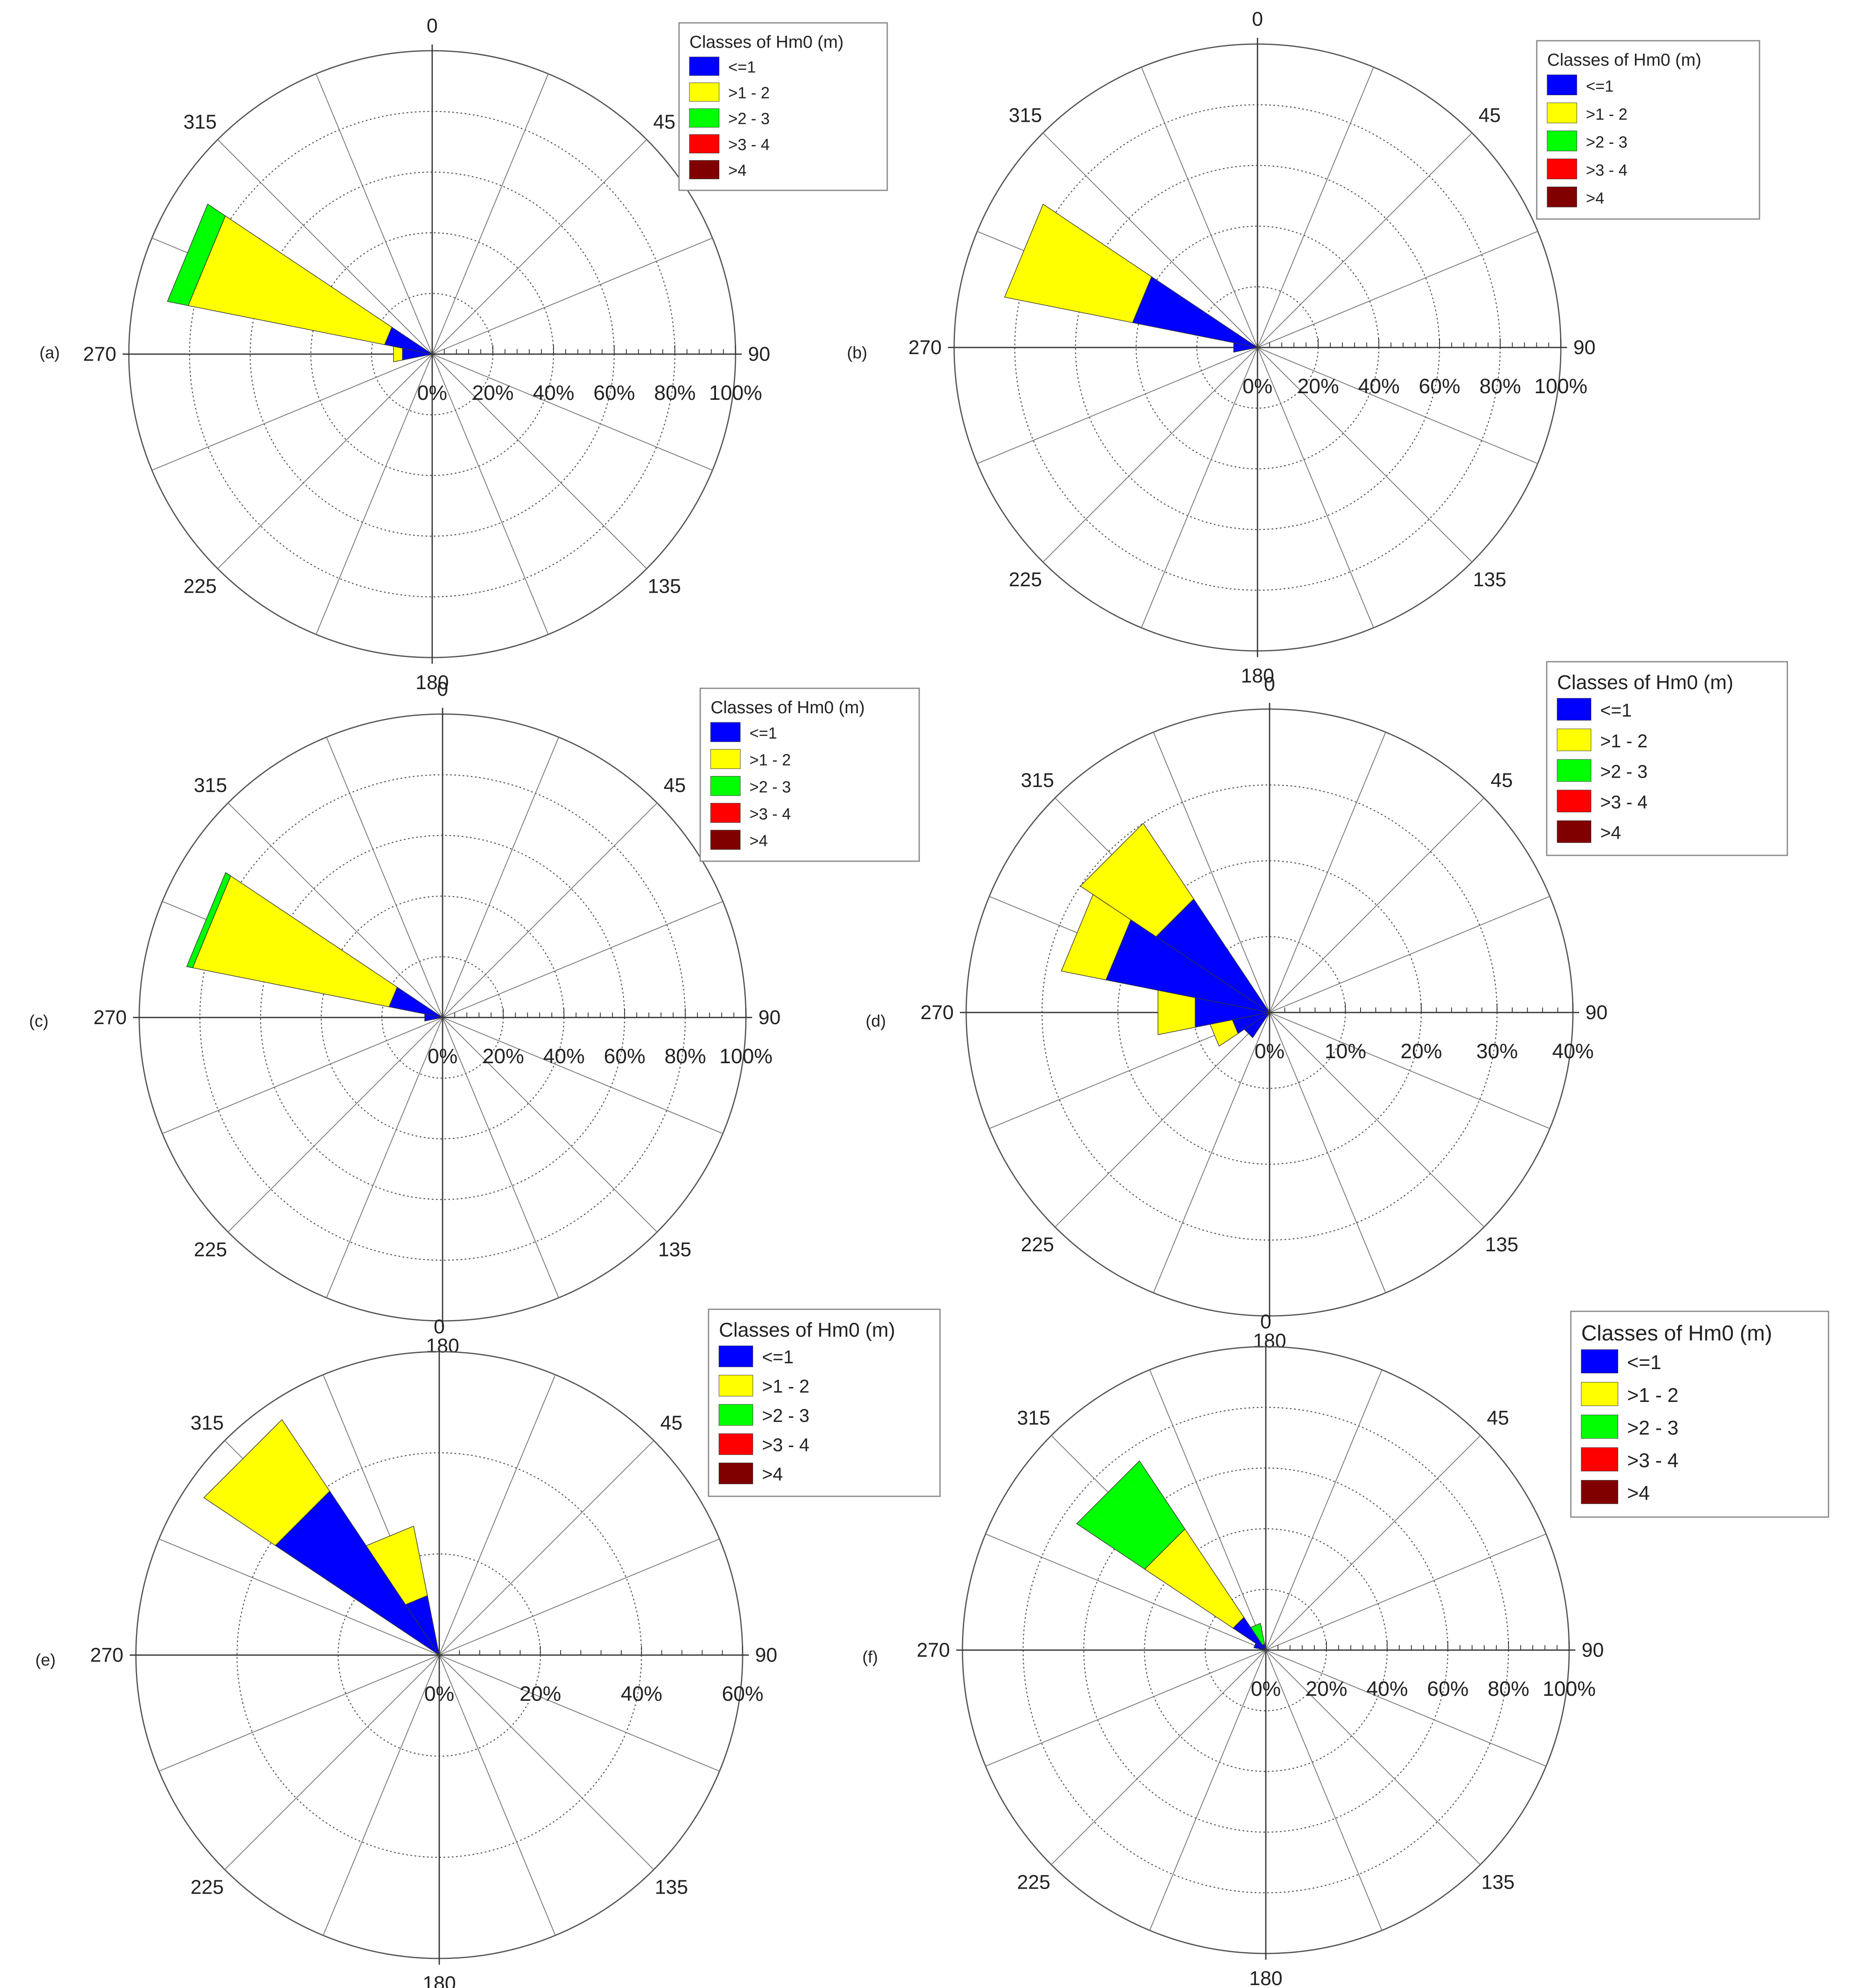  Describe the element at coordinates (45, 1660) in the screenshot. I see `panel-label: (e)` at that location.